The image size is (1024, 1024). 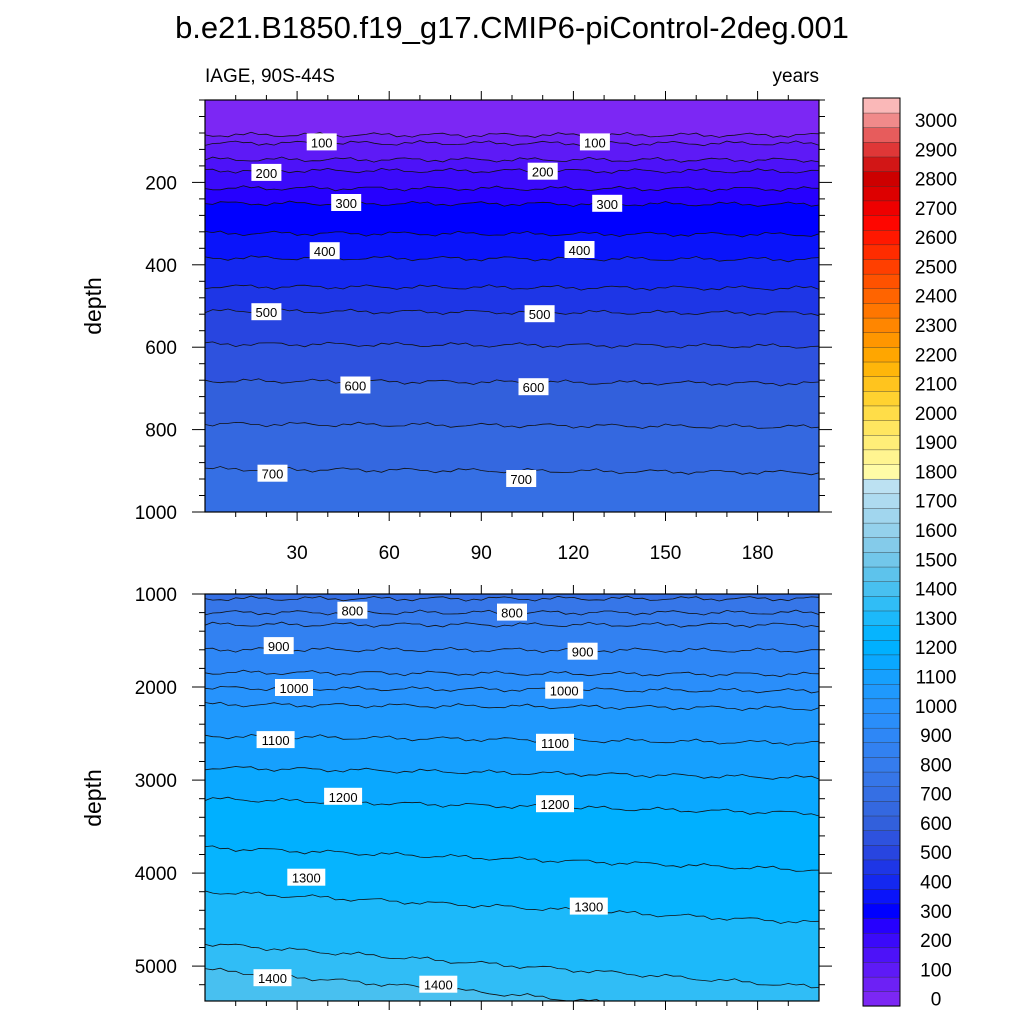 What do you see at coordinates (936, 765) in the screenshot?
I see `colorbar-label: 800` at bounding box center [936, 765].